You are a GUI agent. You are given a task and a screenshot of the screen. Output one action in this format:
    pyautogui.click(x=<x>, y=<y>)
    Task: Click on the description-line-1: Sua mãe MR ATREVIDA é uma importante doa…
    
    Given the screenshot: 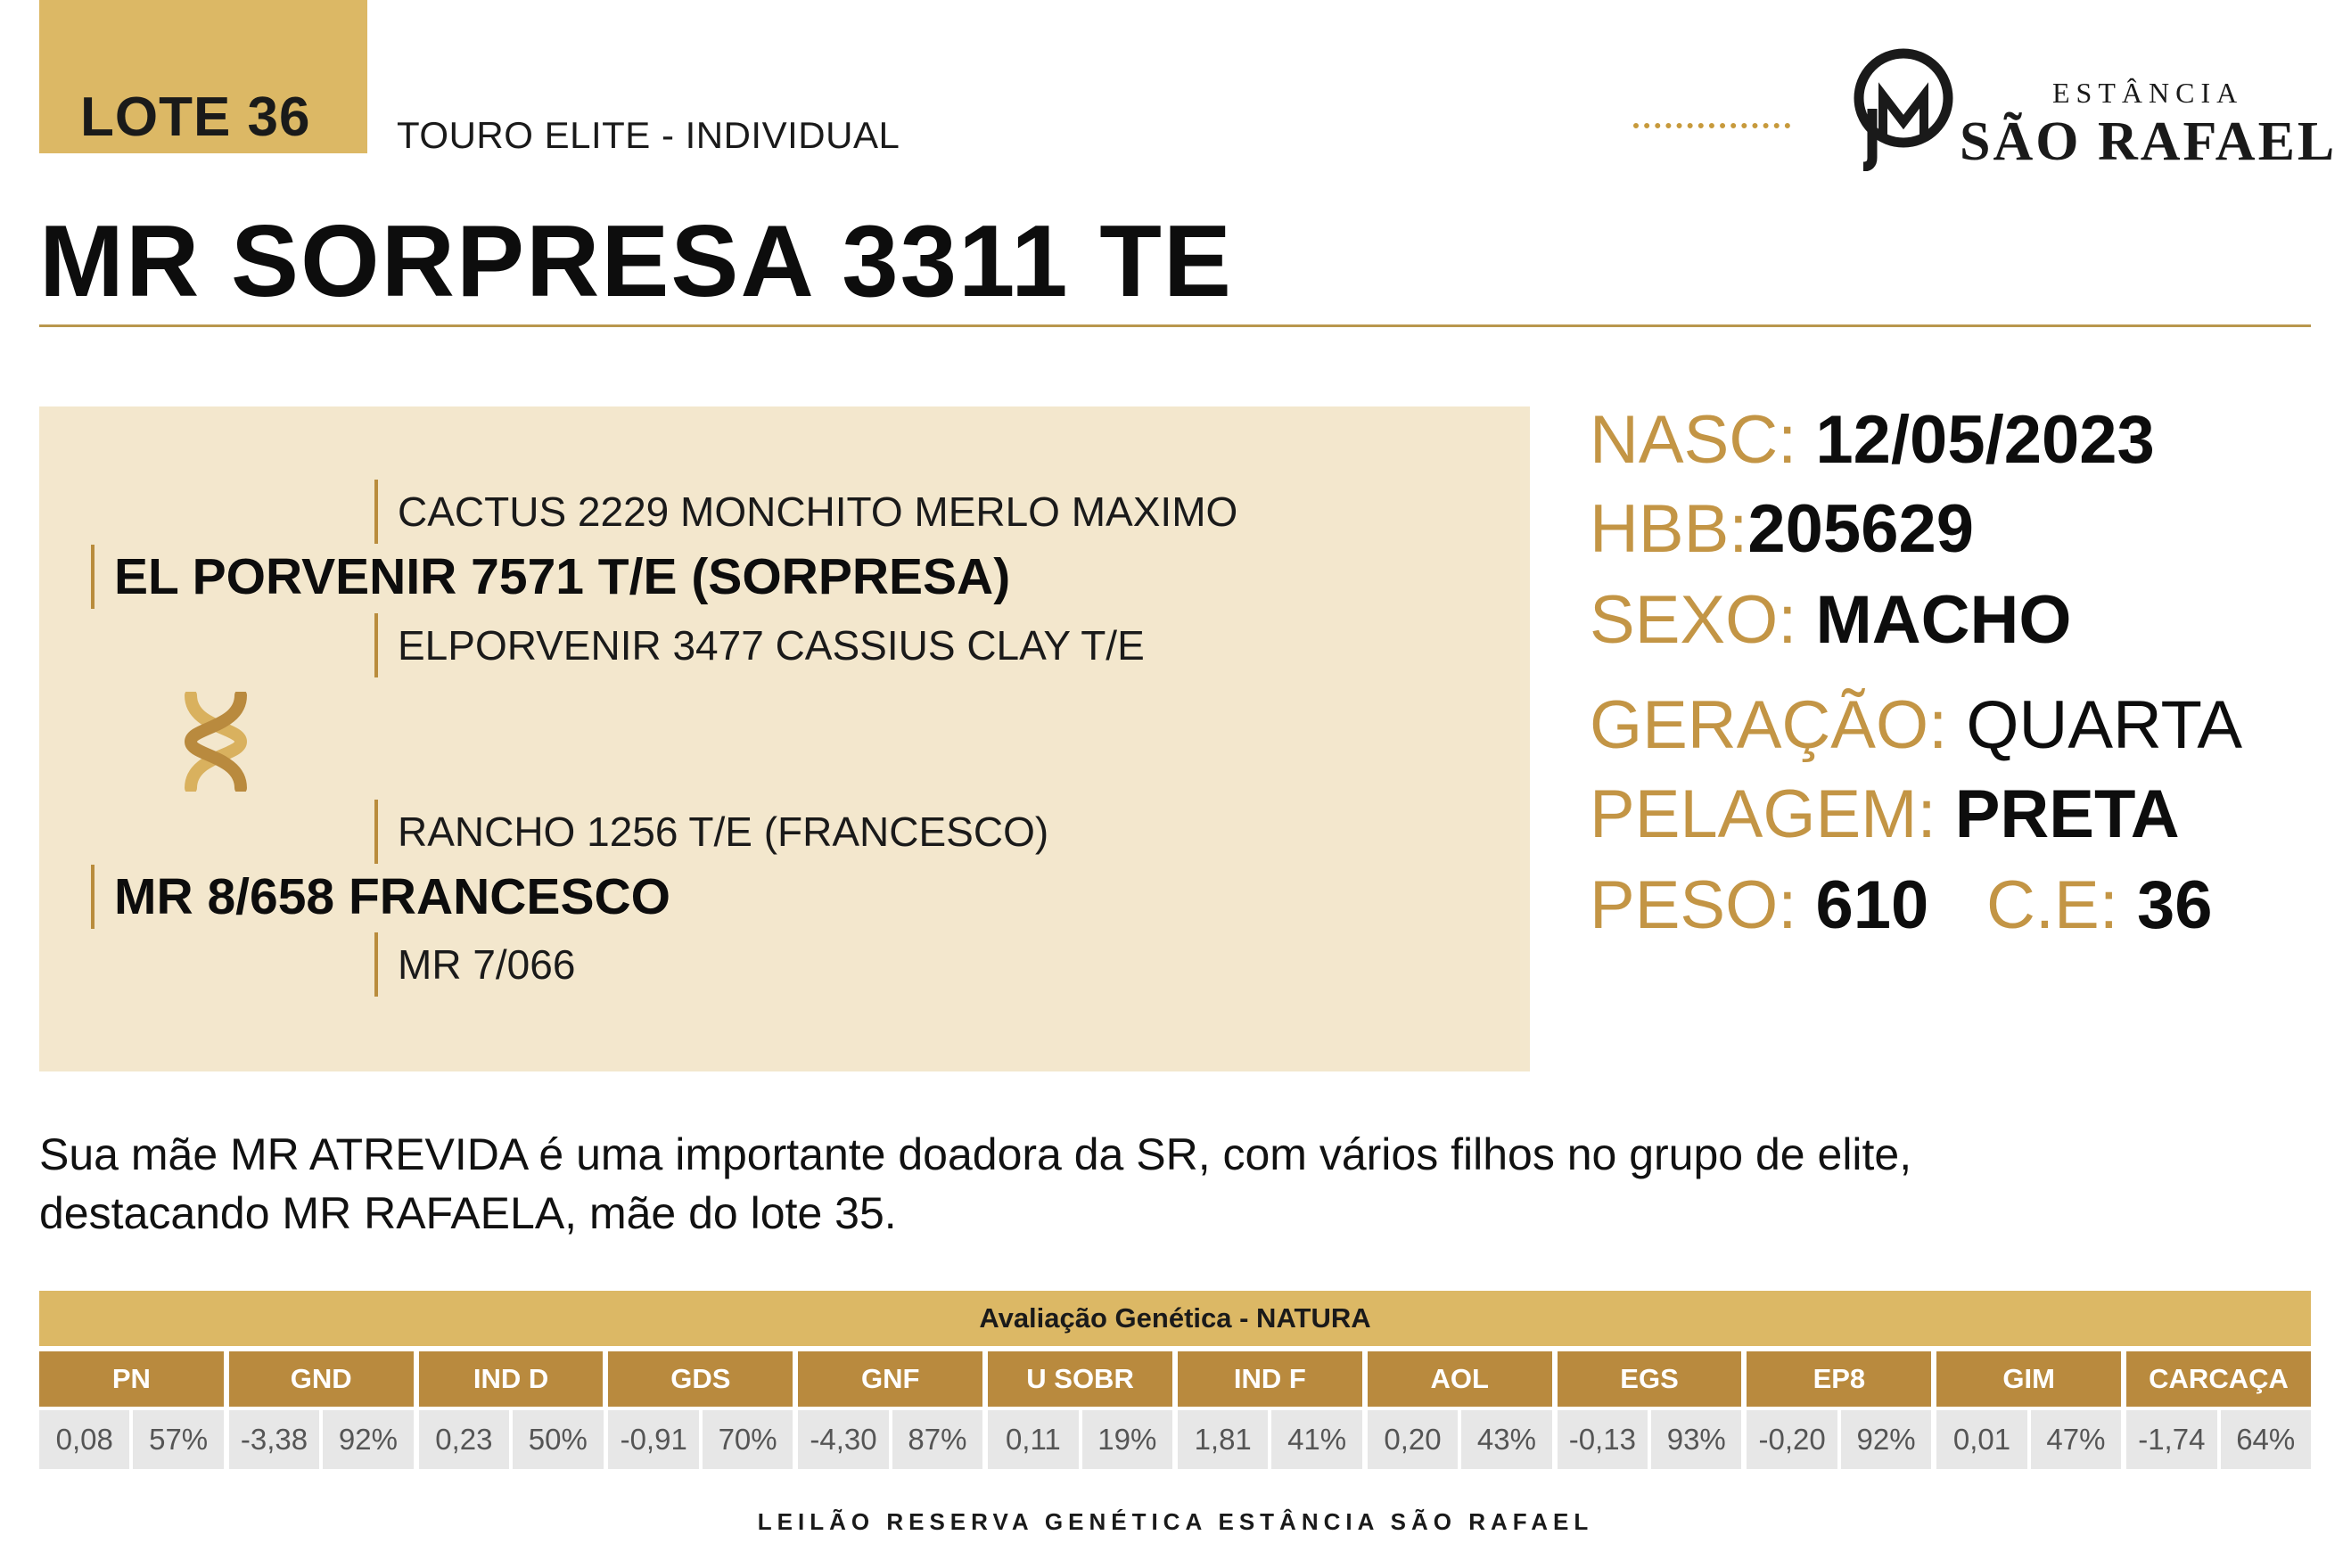 What is the action you would take?
    pyautogui.click(x=975, y=1154)
    